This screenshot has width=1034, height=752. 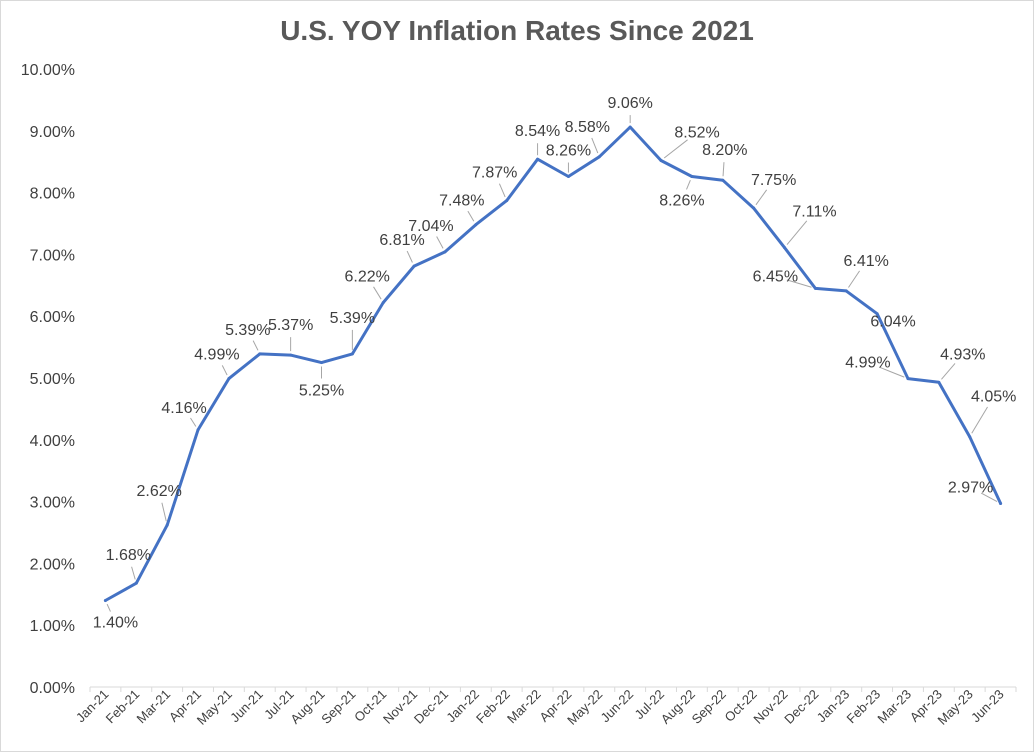 I want to click on y-tick-label: 5.00%, so click(x=52, y=379).